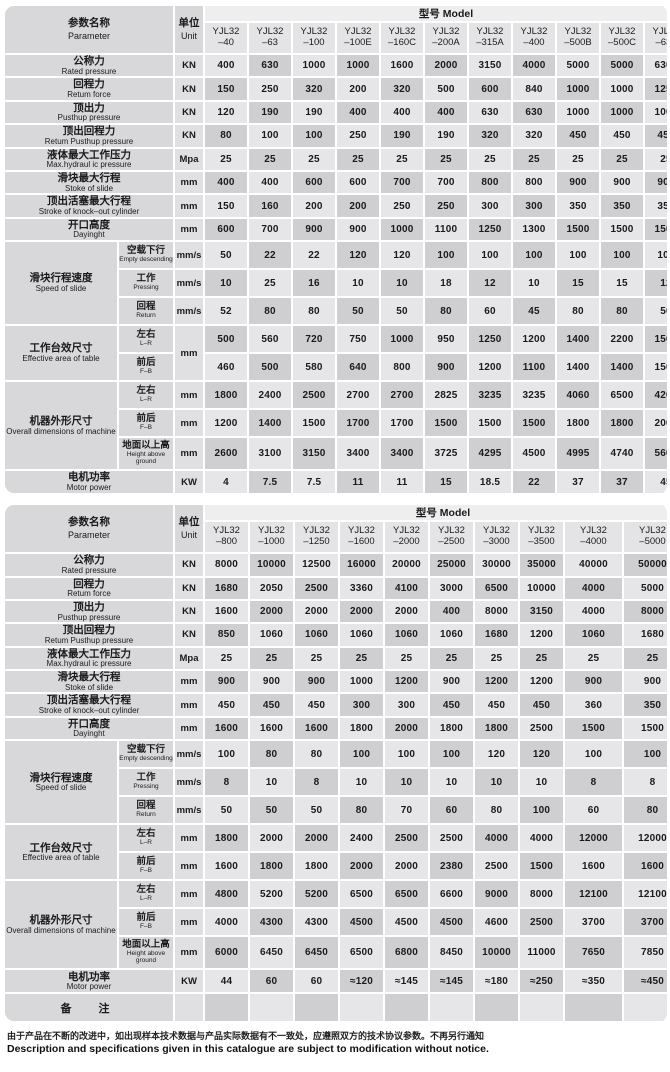  Describe the element at coordinates (226, 866) in the screenshot. I see `value-cell: 1600` at that location.